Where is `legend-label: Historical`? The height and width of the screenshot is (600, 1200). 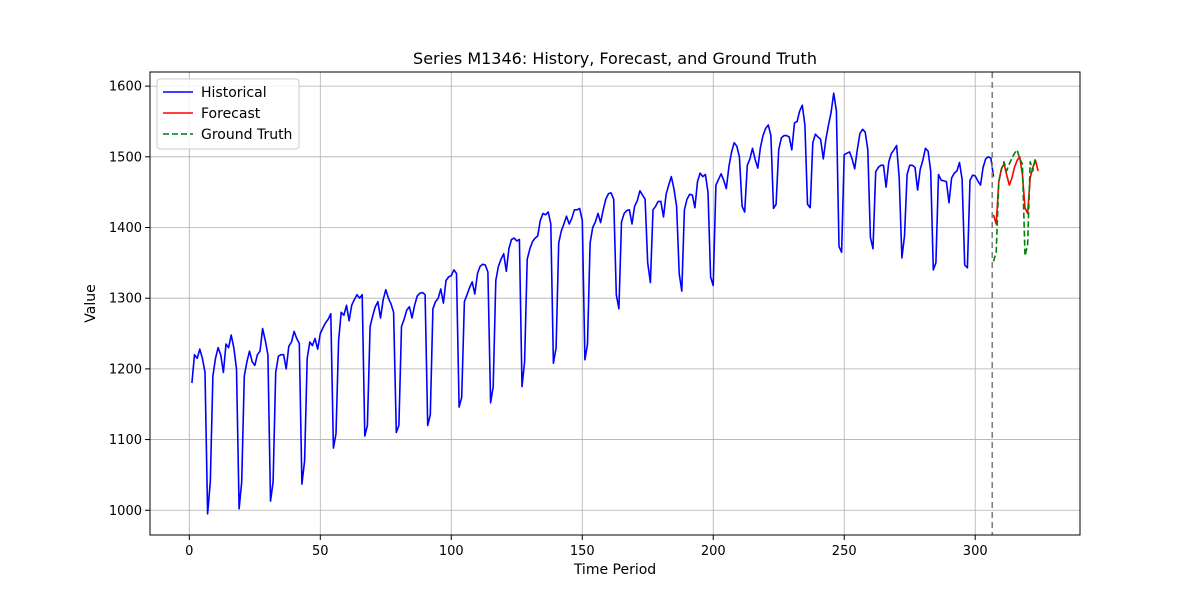 legend-label: Historical is located at coordinates (234, 93).